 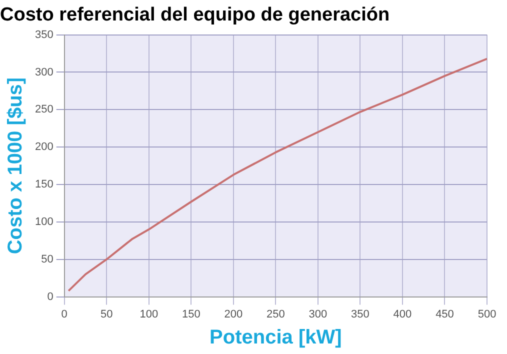 I want to click on x-axis-title: Potencia [kW], so click(x=276, y=337).